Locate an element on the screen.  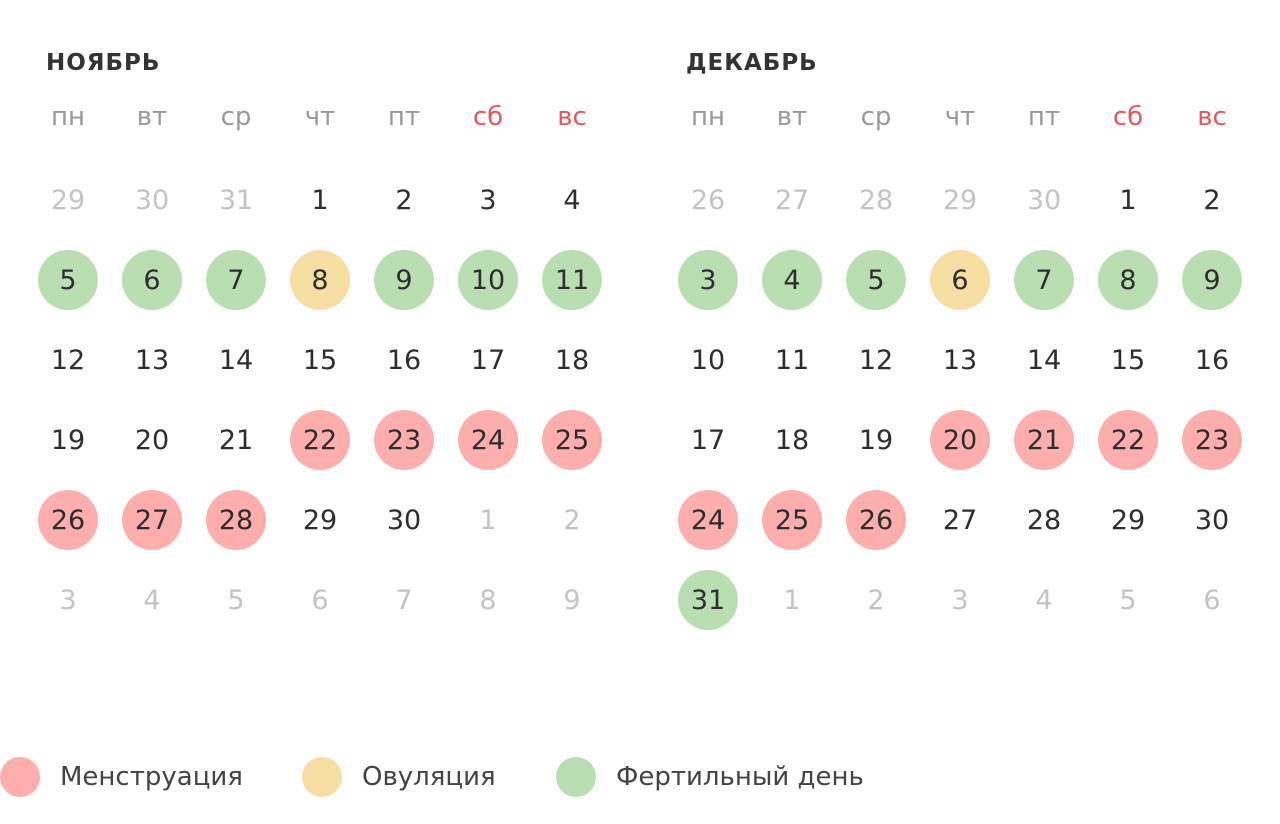
legend-label: Овуляция is located at coordinates (429, 777).